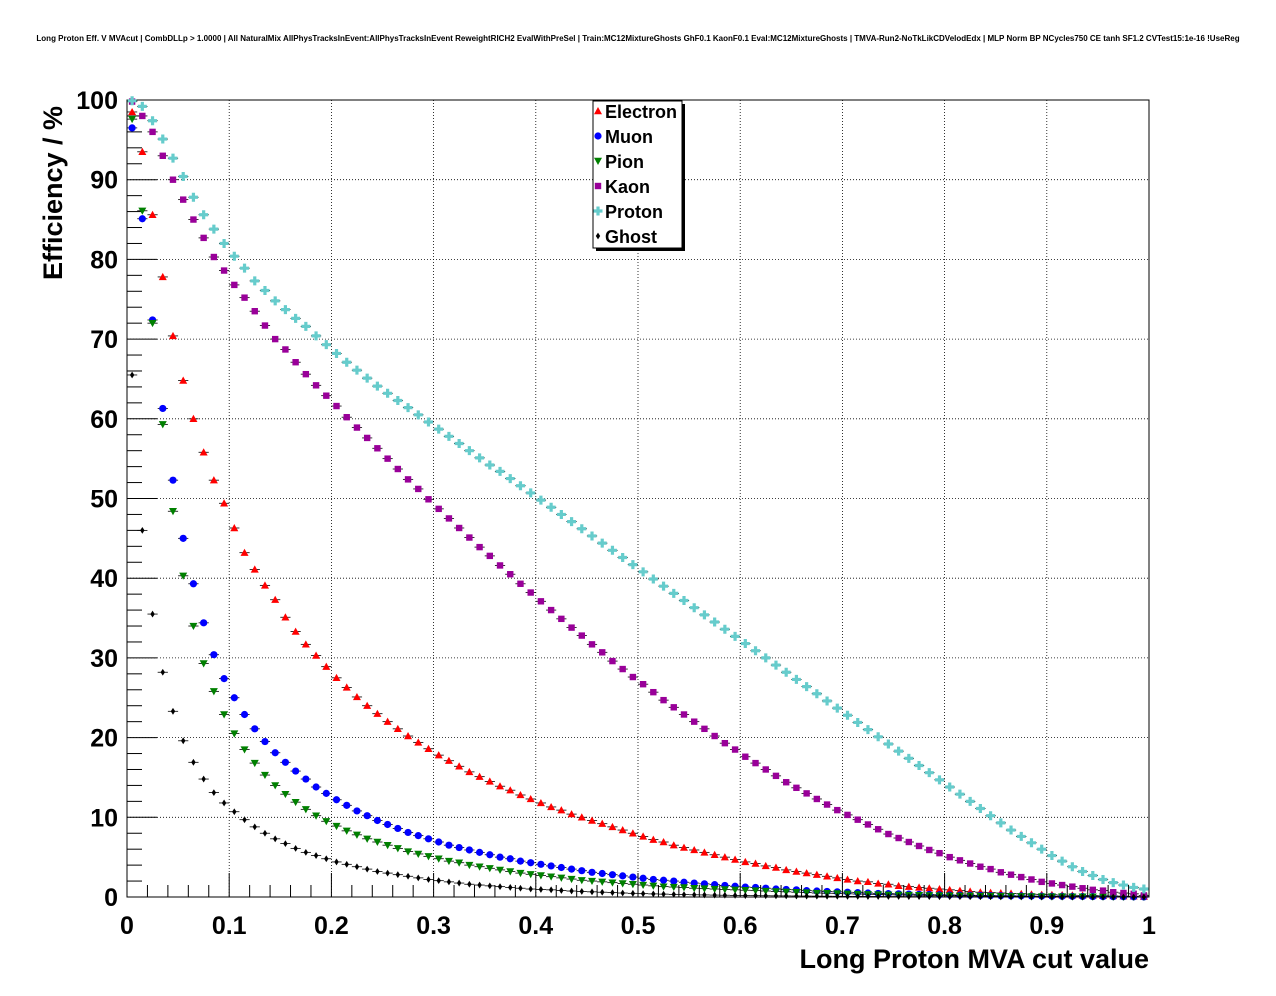 The width and height of the screenshot is (1276, 996). I want to click on y-tick-label: 20, so click(104, 739).